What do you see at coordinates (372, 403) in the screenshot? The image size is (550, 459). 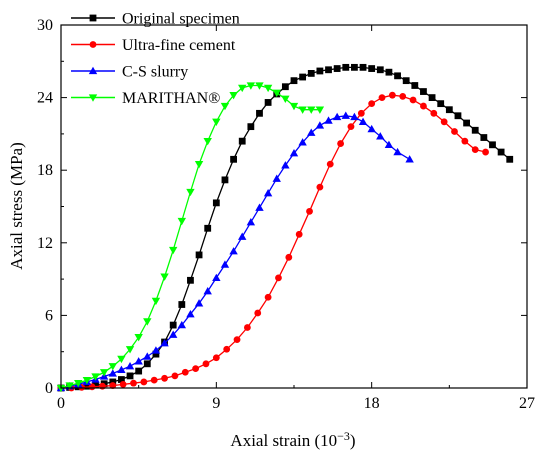 I see `x-tick-label: 18` at bounding box center [372, 403].